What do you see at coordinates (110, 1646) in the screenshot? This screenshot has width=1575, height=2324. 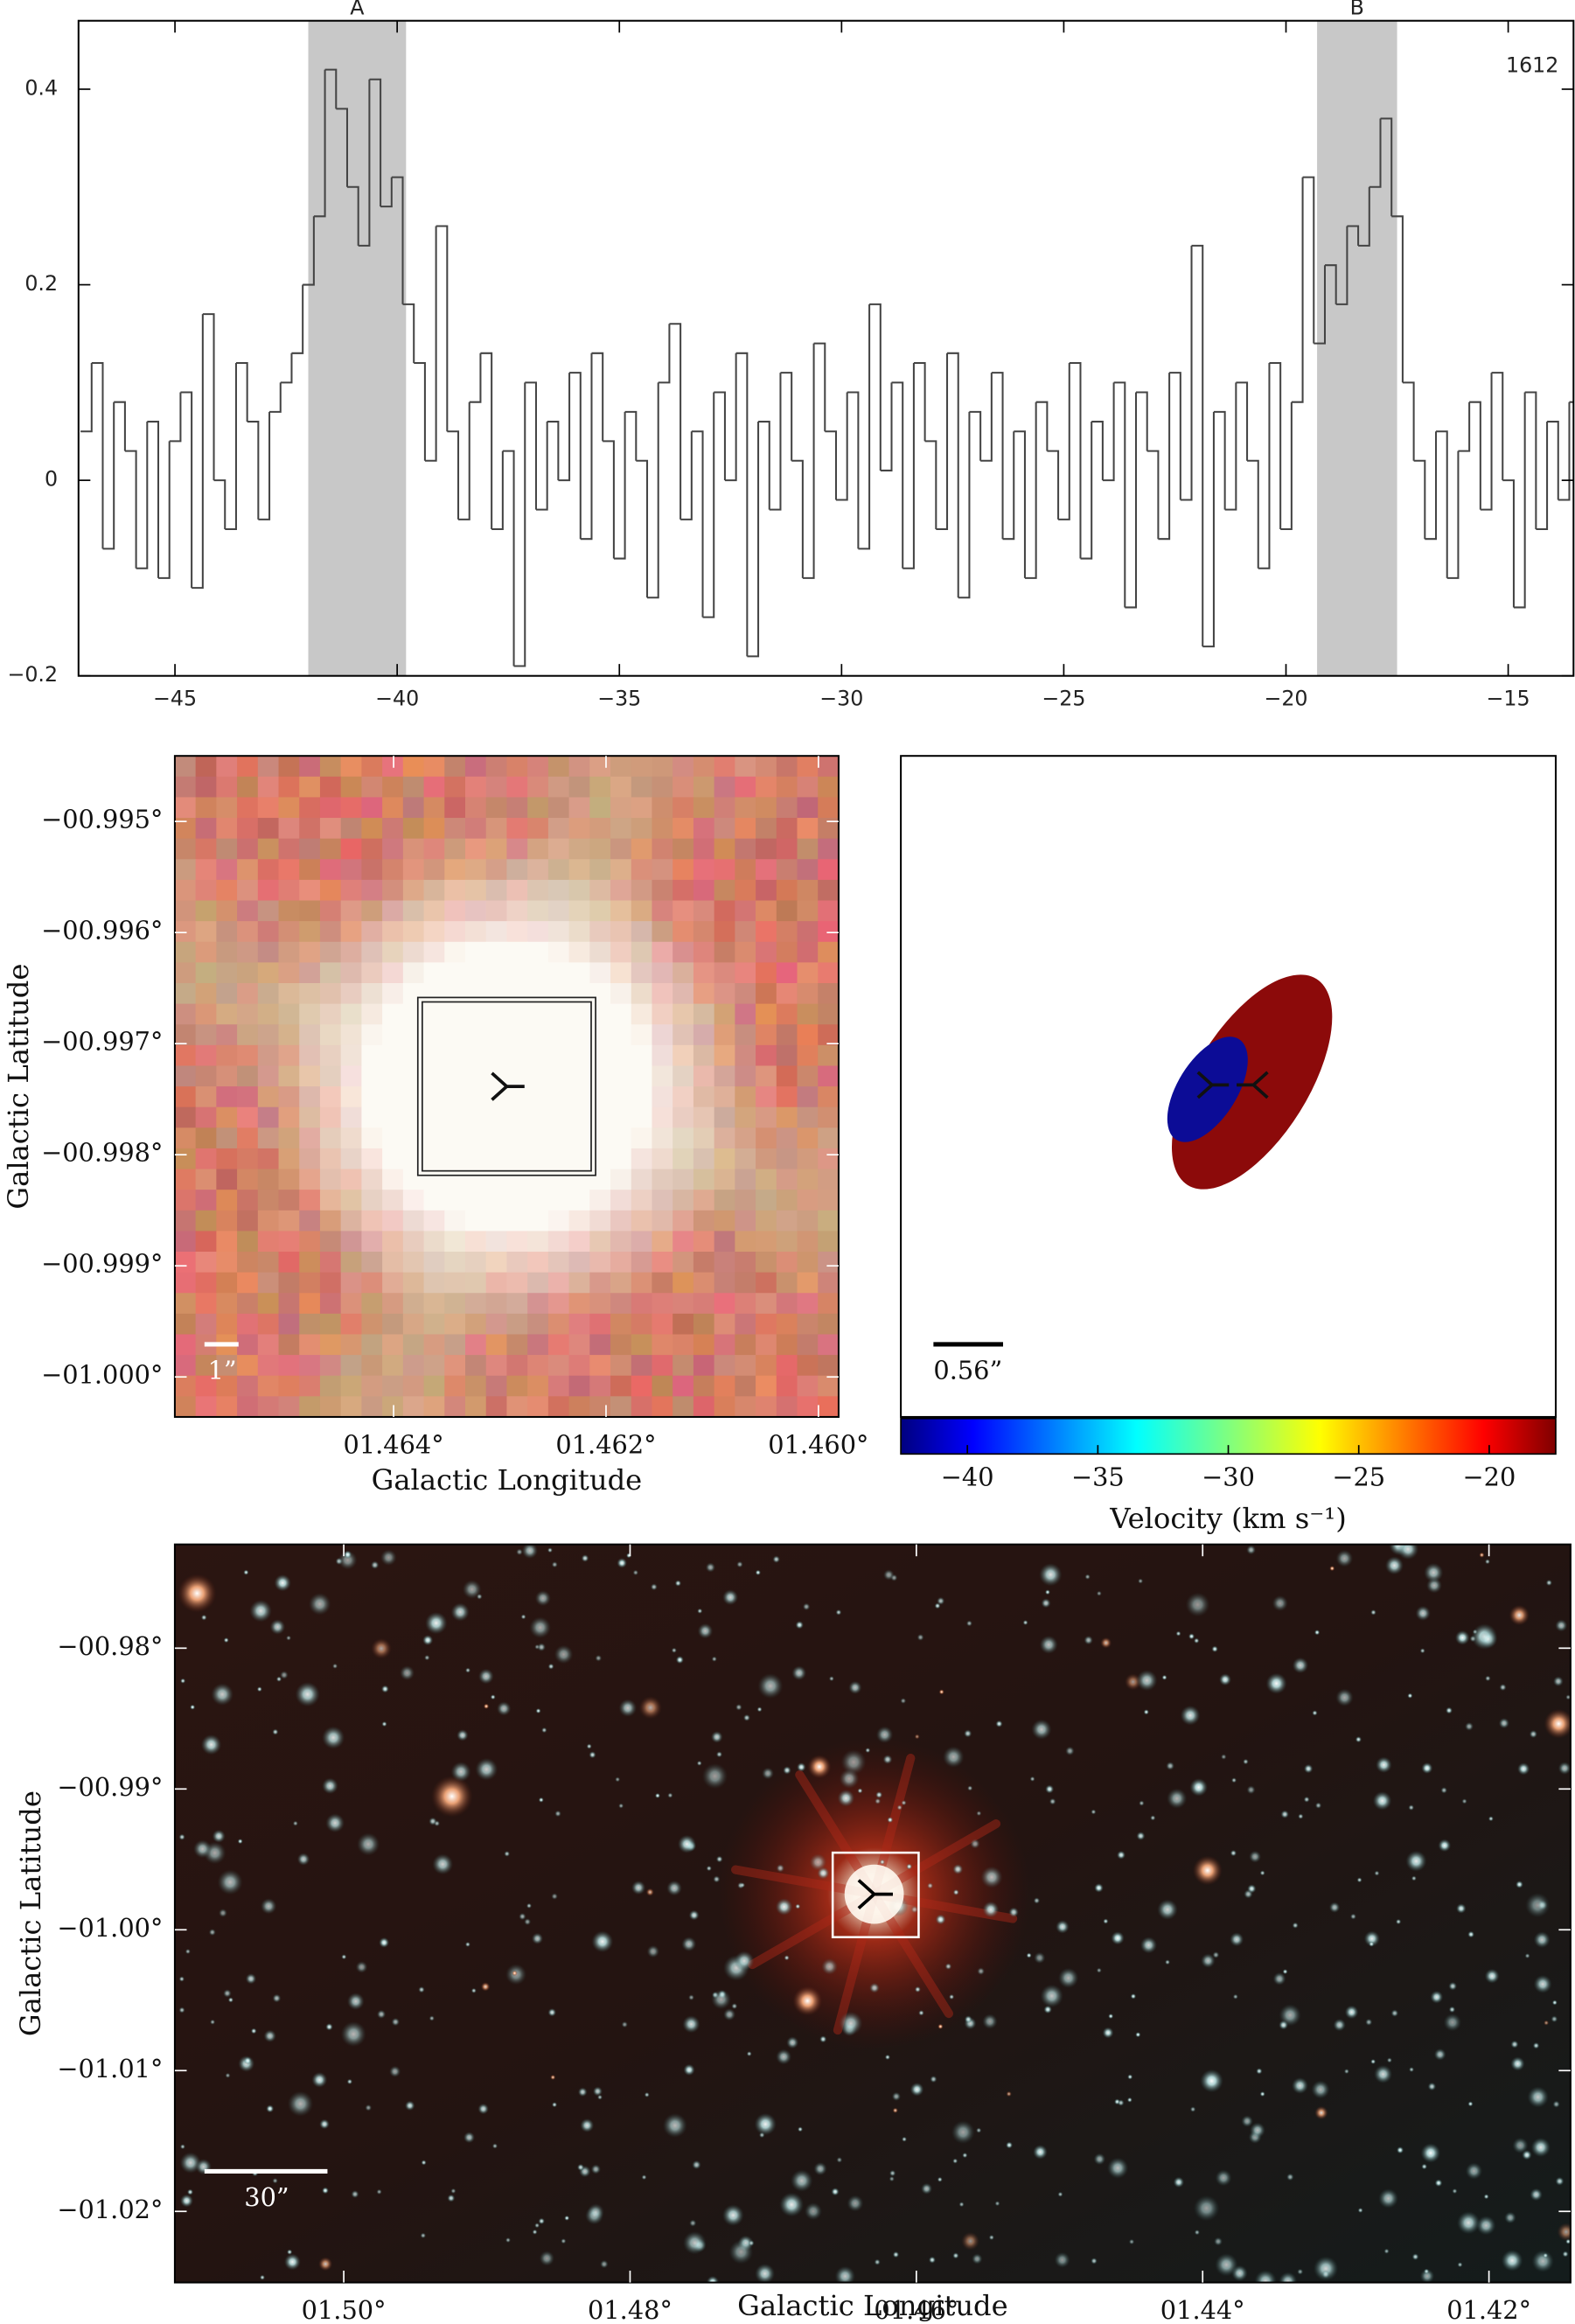 I see `y-tick-label: −00.98°` at bounding box center [110, 1646].